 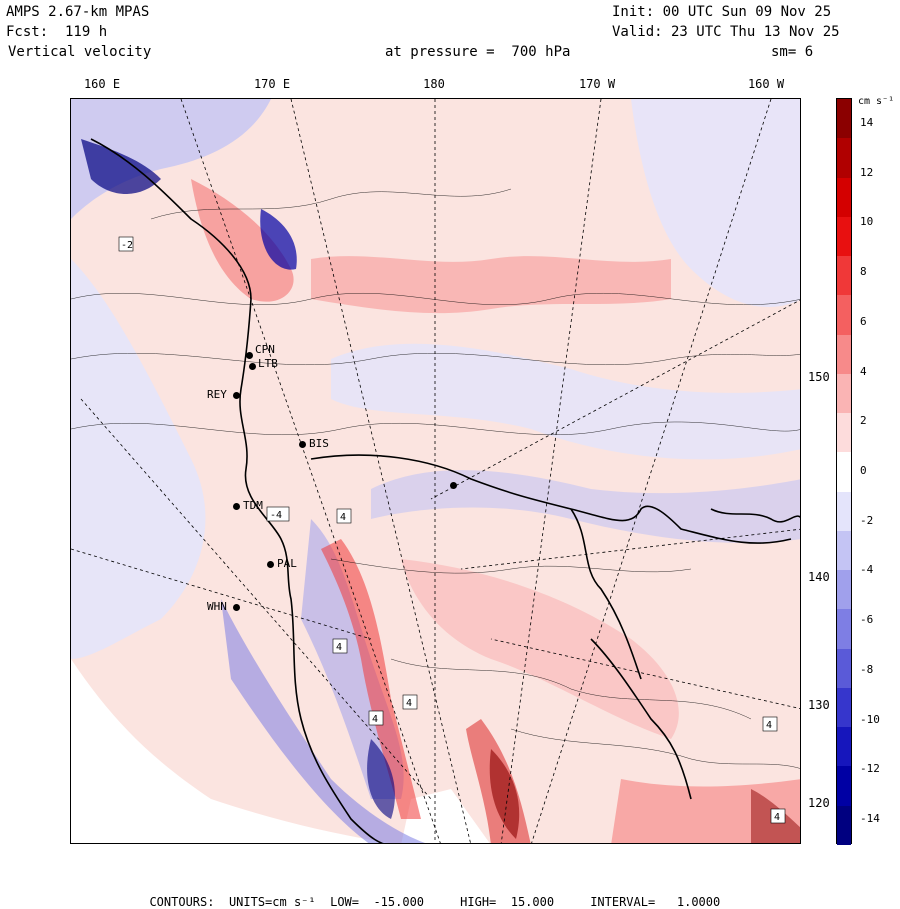 I want to click on colorbar, so click(x=844, y=472).